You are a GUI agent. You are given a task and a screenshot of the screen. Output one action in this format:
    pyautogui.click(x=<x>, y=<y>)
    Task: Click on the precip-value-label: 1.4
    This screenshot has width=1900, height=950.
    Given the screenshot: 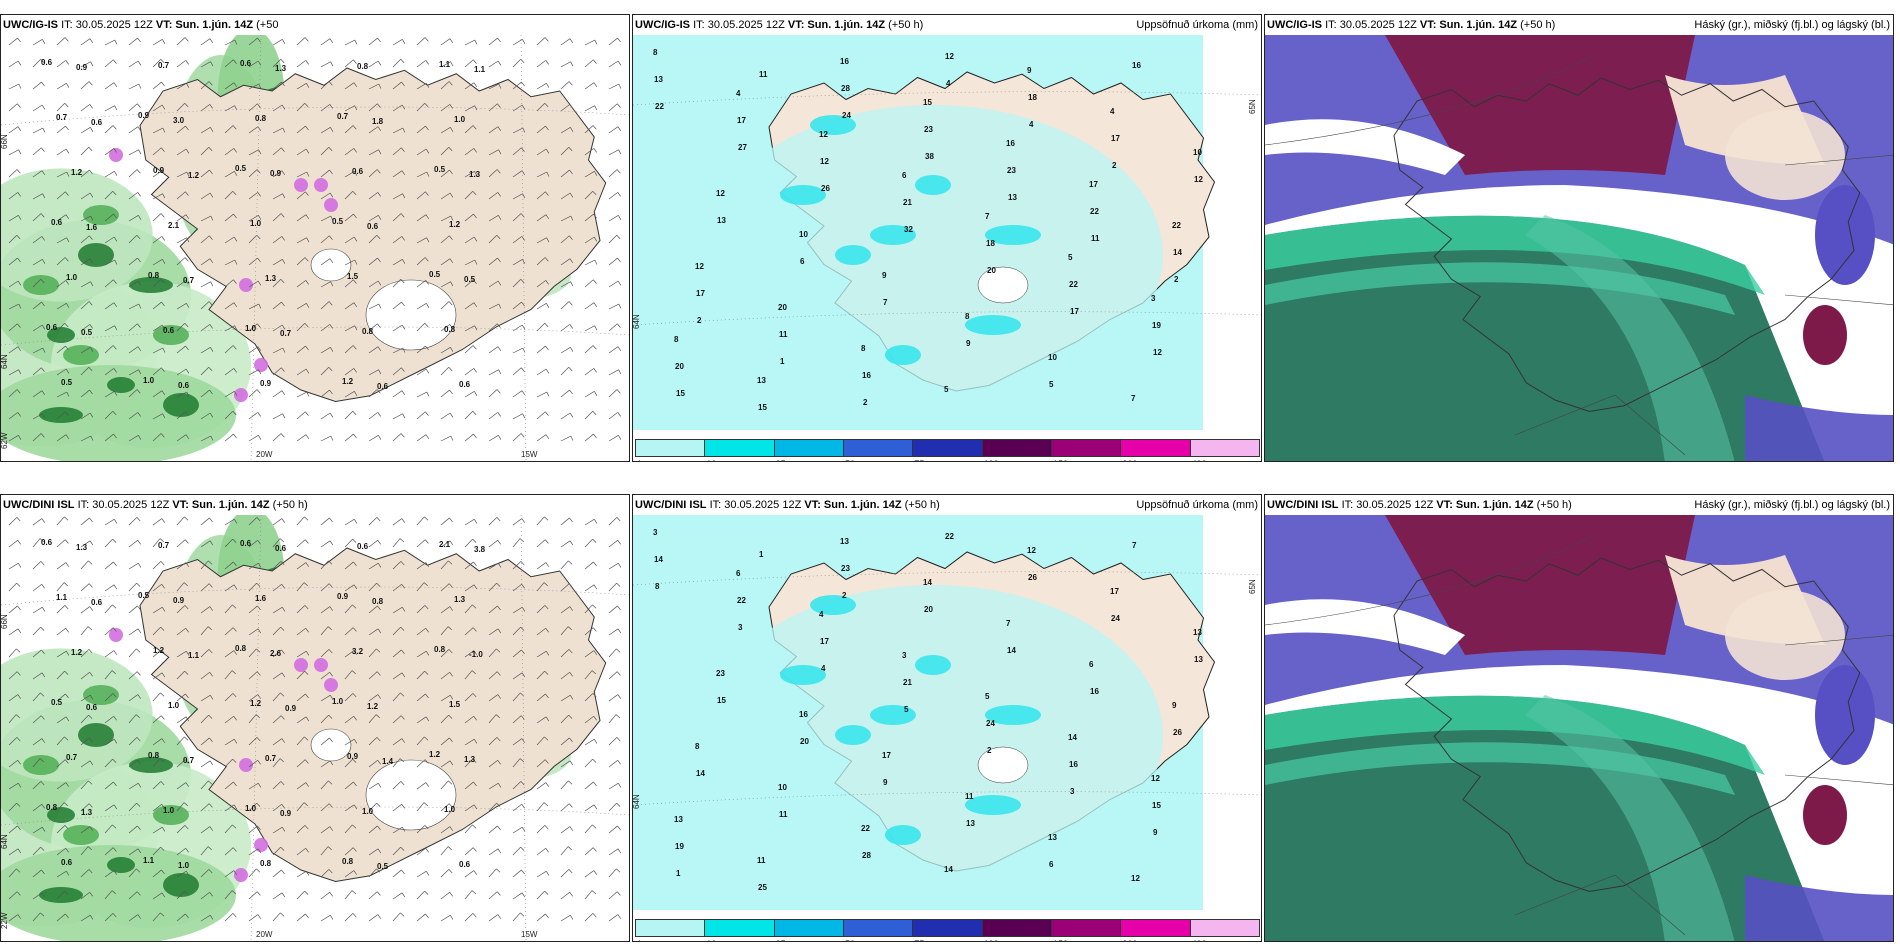 What is the action you would take?
    pyautogui.click(x=388, y=761)
    